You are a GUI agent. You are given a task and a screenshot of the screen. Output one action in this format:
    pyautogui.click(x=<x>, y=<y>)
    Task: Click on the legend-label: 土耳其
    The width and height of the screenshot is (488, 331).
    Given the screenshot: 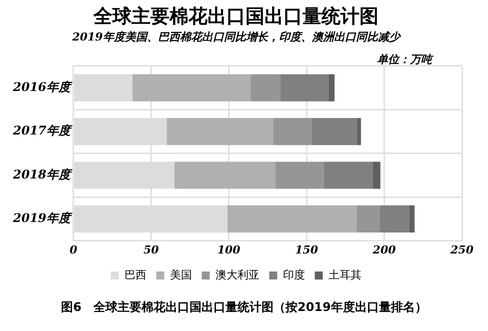 What is the action you would take?
    pyautogui.click(x=345, y=275)
    